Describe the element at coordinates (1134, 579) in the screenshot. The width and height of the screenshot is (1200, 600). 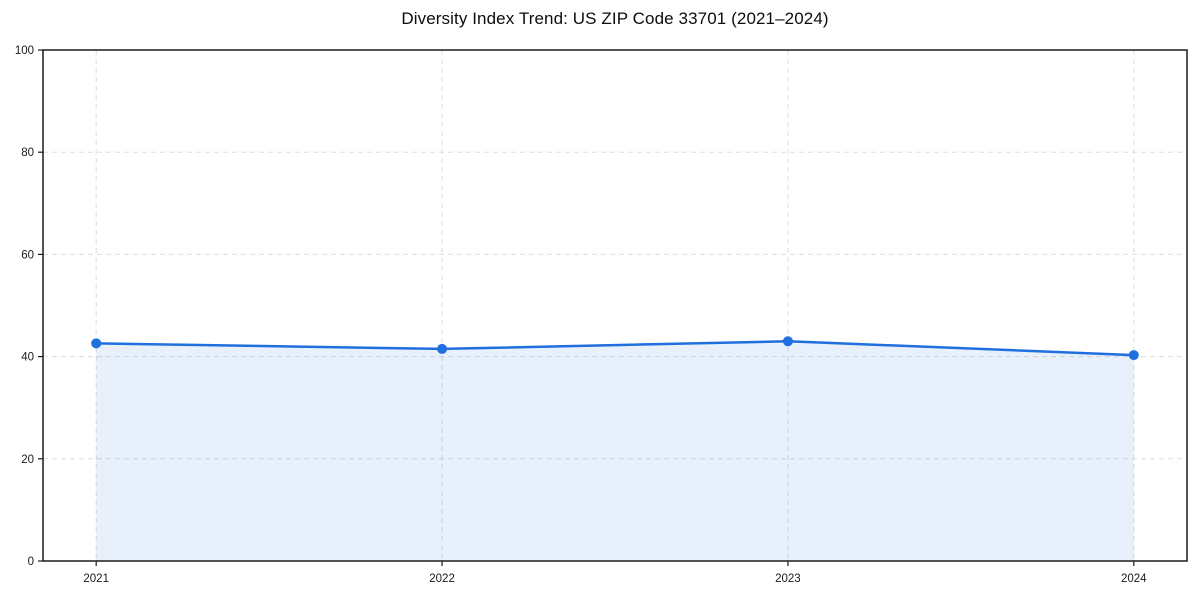
I see `x-axis-tick-label: 2024` at that location.